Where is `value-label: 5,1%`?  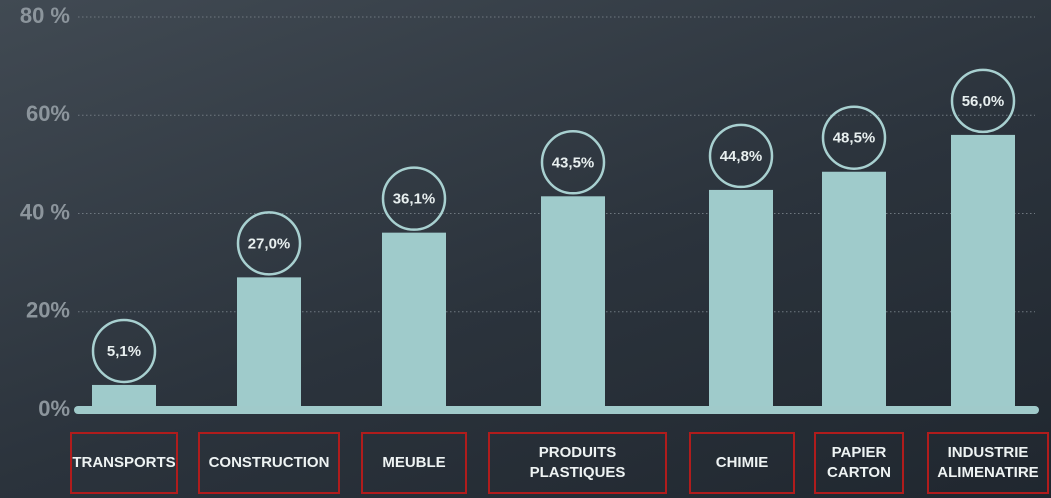
value-label: 5,1% is located at coordinates (124, 351).